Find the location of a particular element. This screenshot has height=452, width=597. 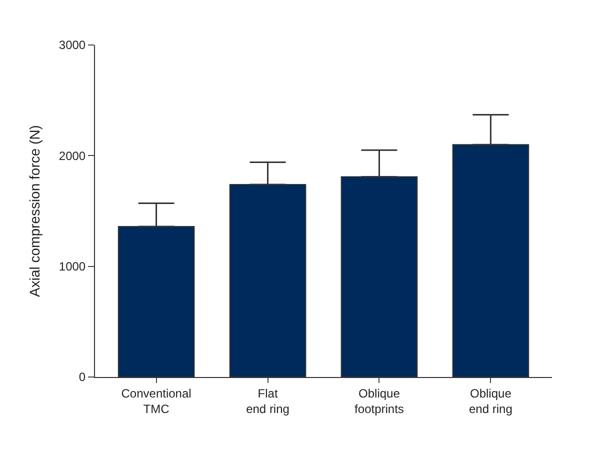

x-tick-label: Flat end ring is located at coordinates (268, 401).